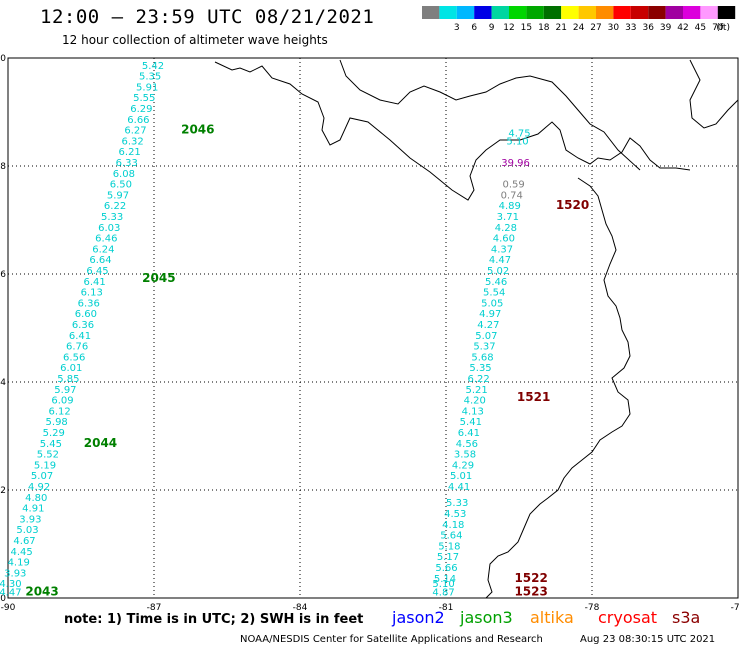 This screenshot has width=740, height=650. Describe the element at coordinates (51, 444) in the screenshot. I see `wave-height-label: 5.45` at that location.